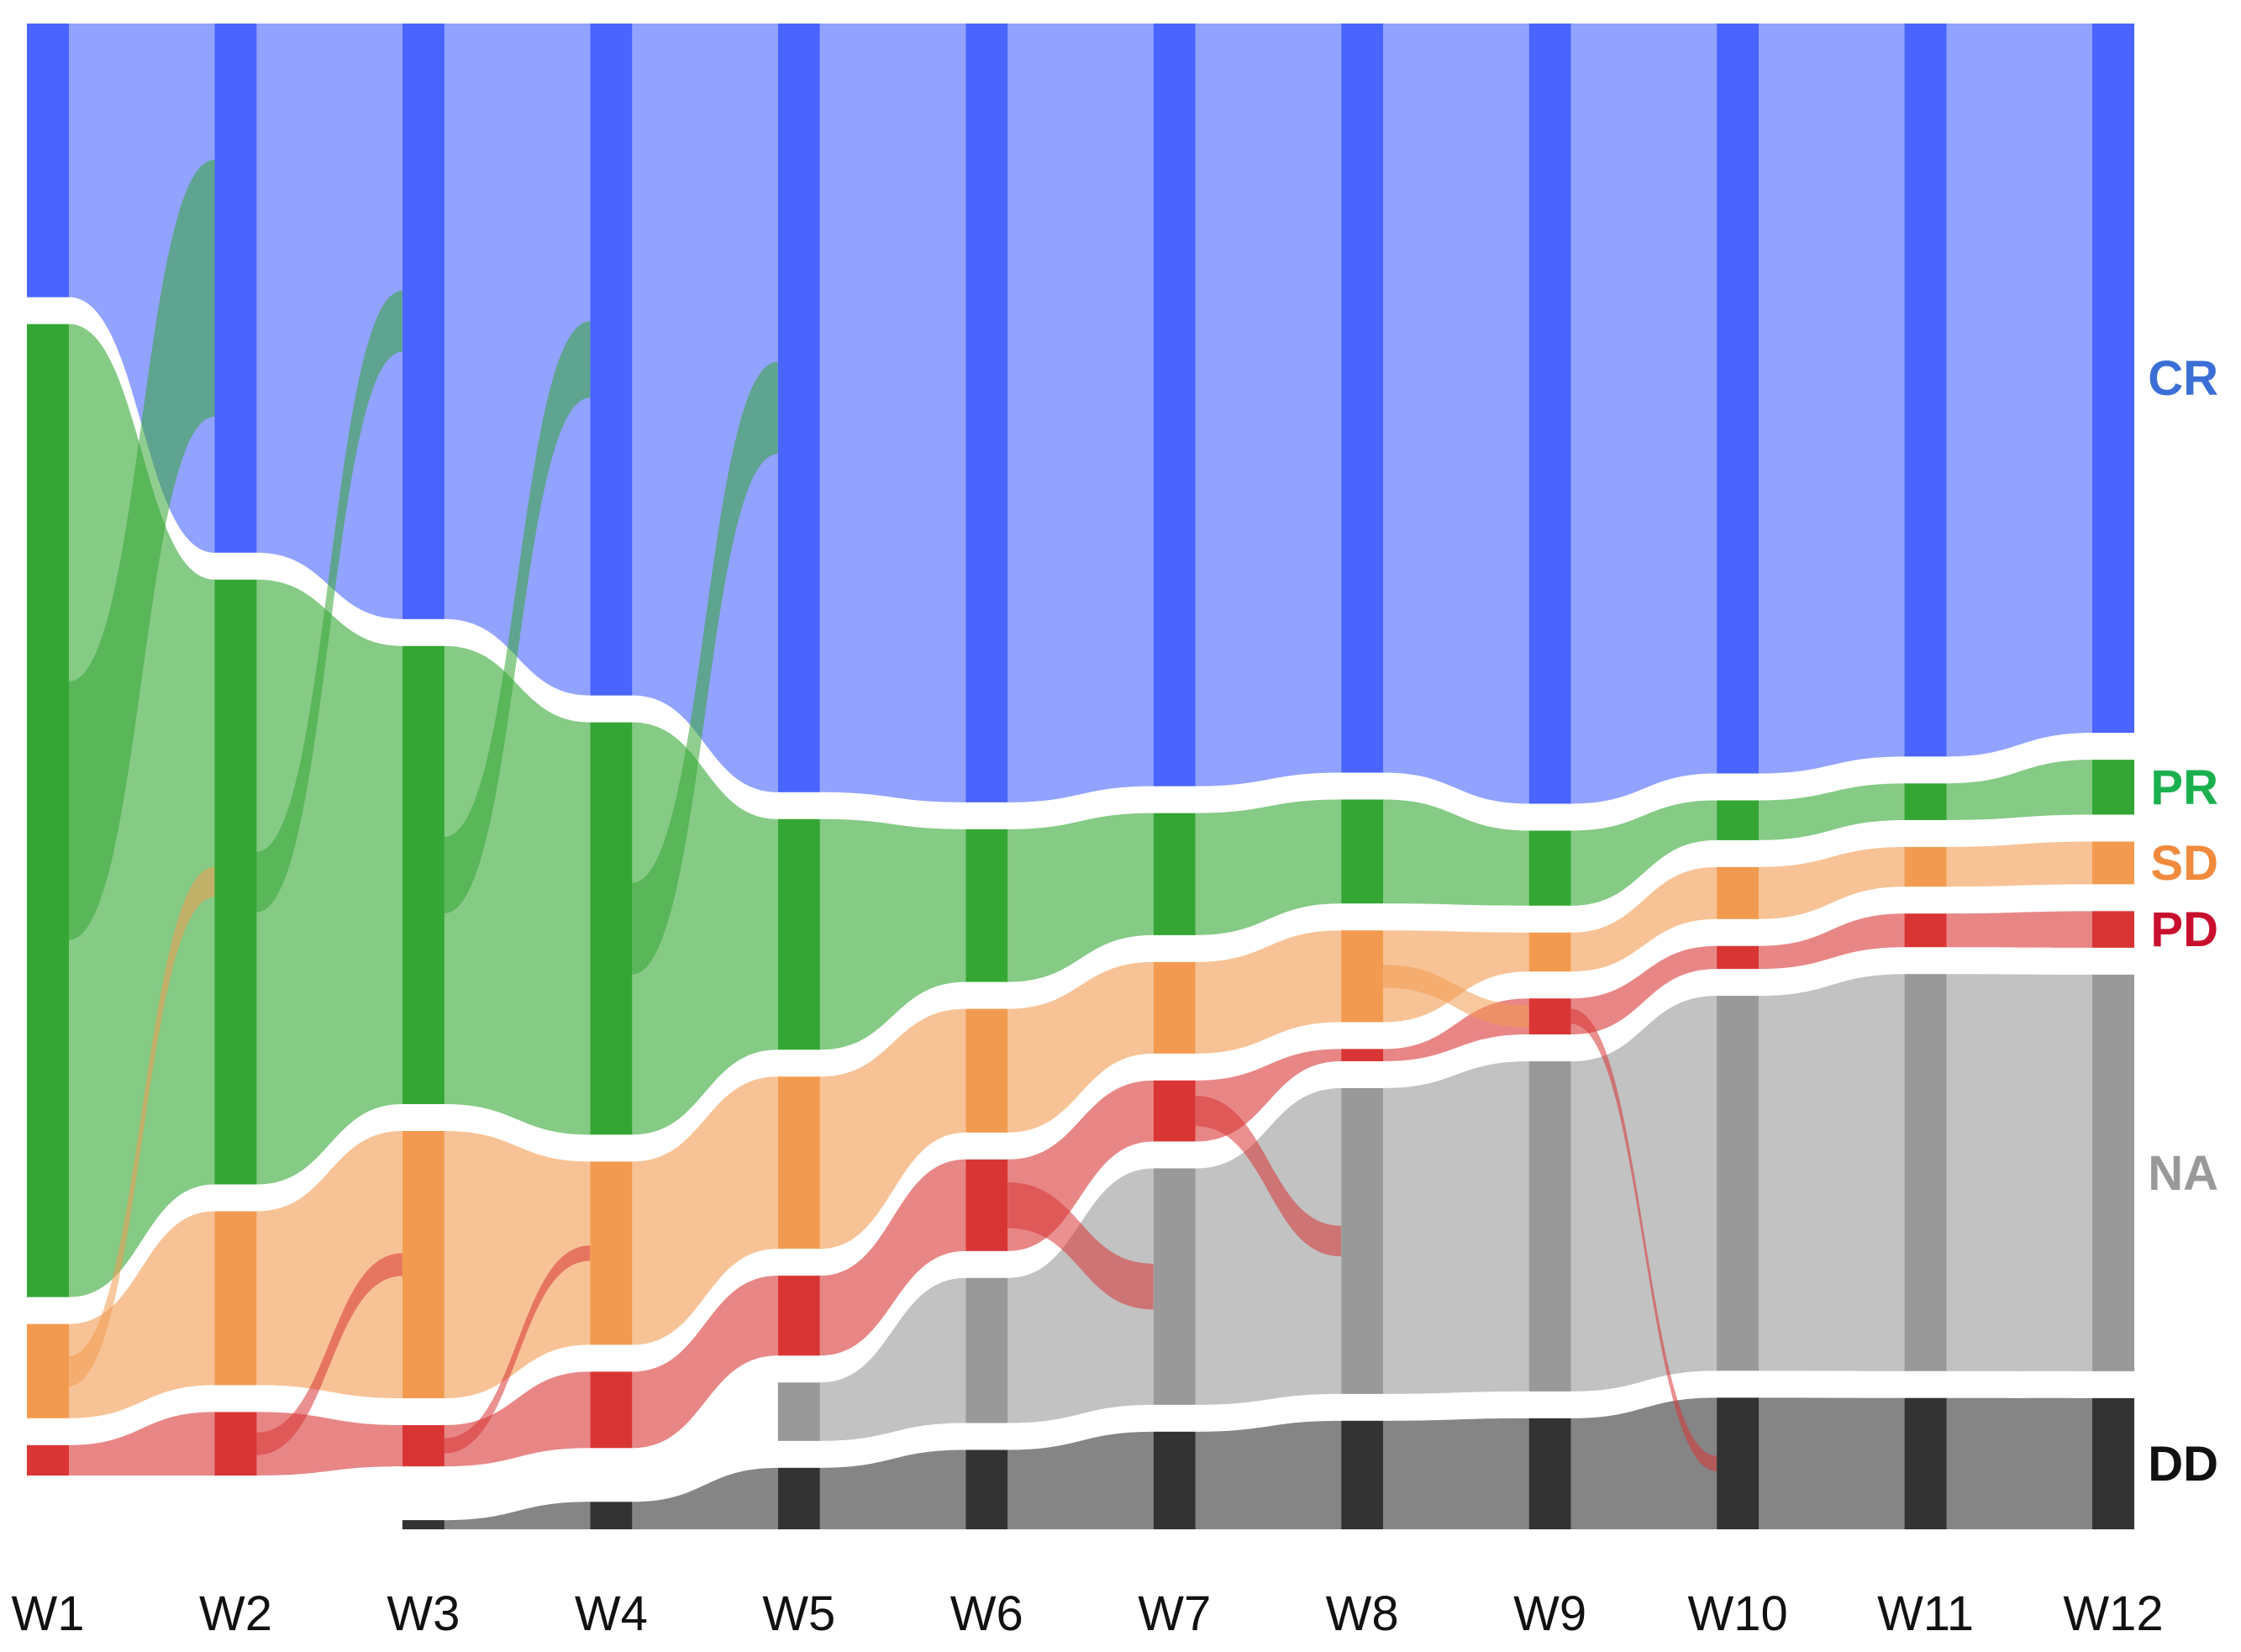 The width and height of the screenshot is (2241, 1652). What do you see at coordinates (48, 160) in the screenshot?
I see `node-cr-w1` at bounding box center [48, 160].